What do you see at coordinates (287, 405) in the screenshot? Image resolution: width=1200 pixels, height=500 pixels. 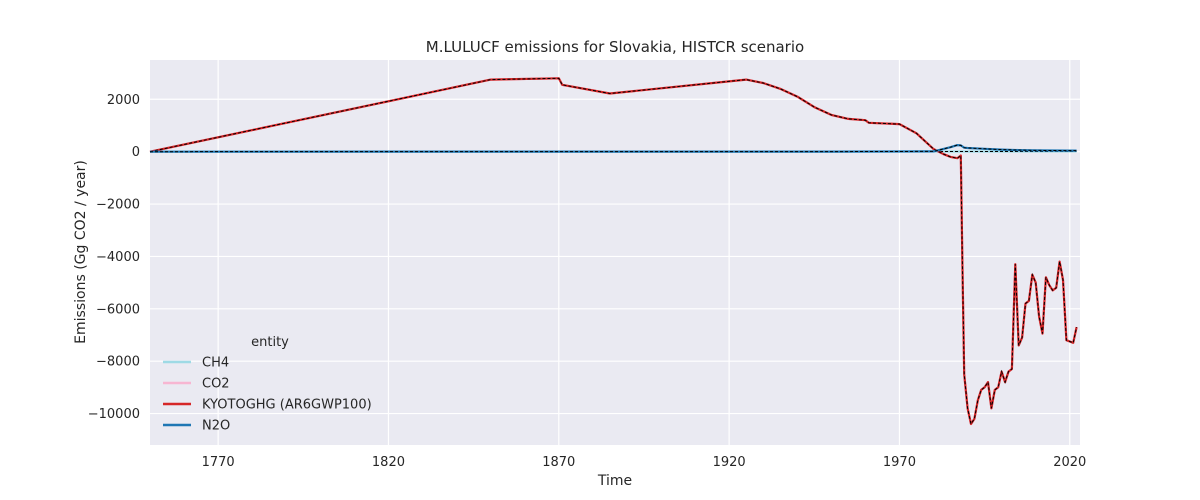 I see `legend-label-kyotoghg-ar6gwp100: KYOTOGHG (AR6GWP100)` at bounding box center [287, 405].